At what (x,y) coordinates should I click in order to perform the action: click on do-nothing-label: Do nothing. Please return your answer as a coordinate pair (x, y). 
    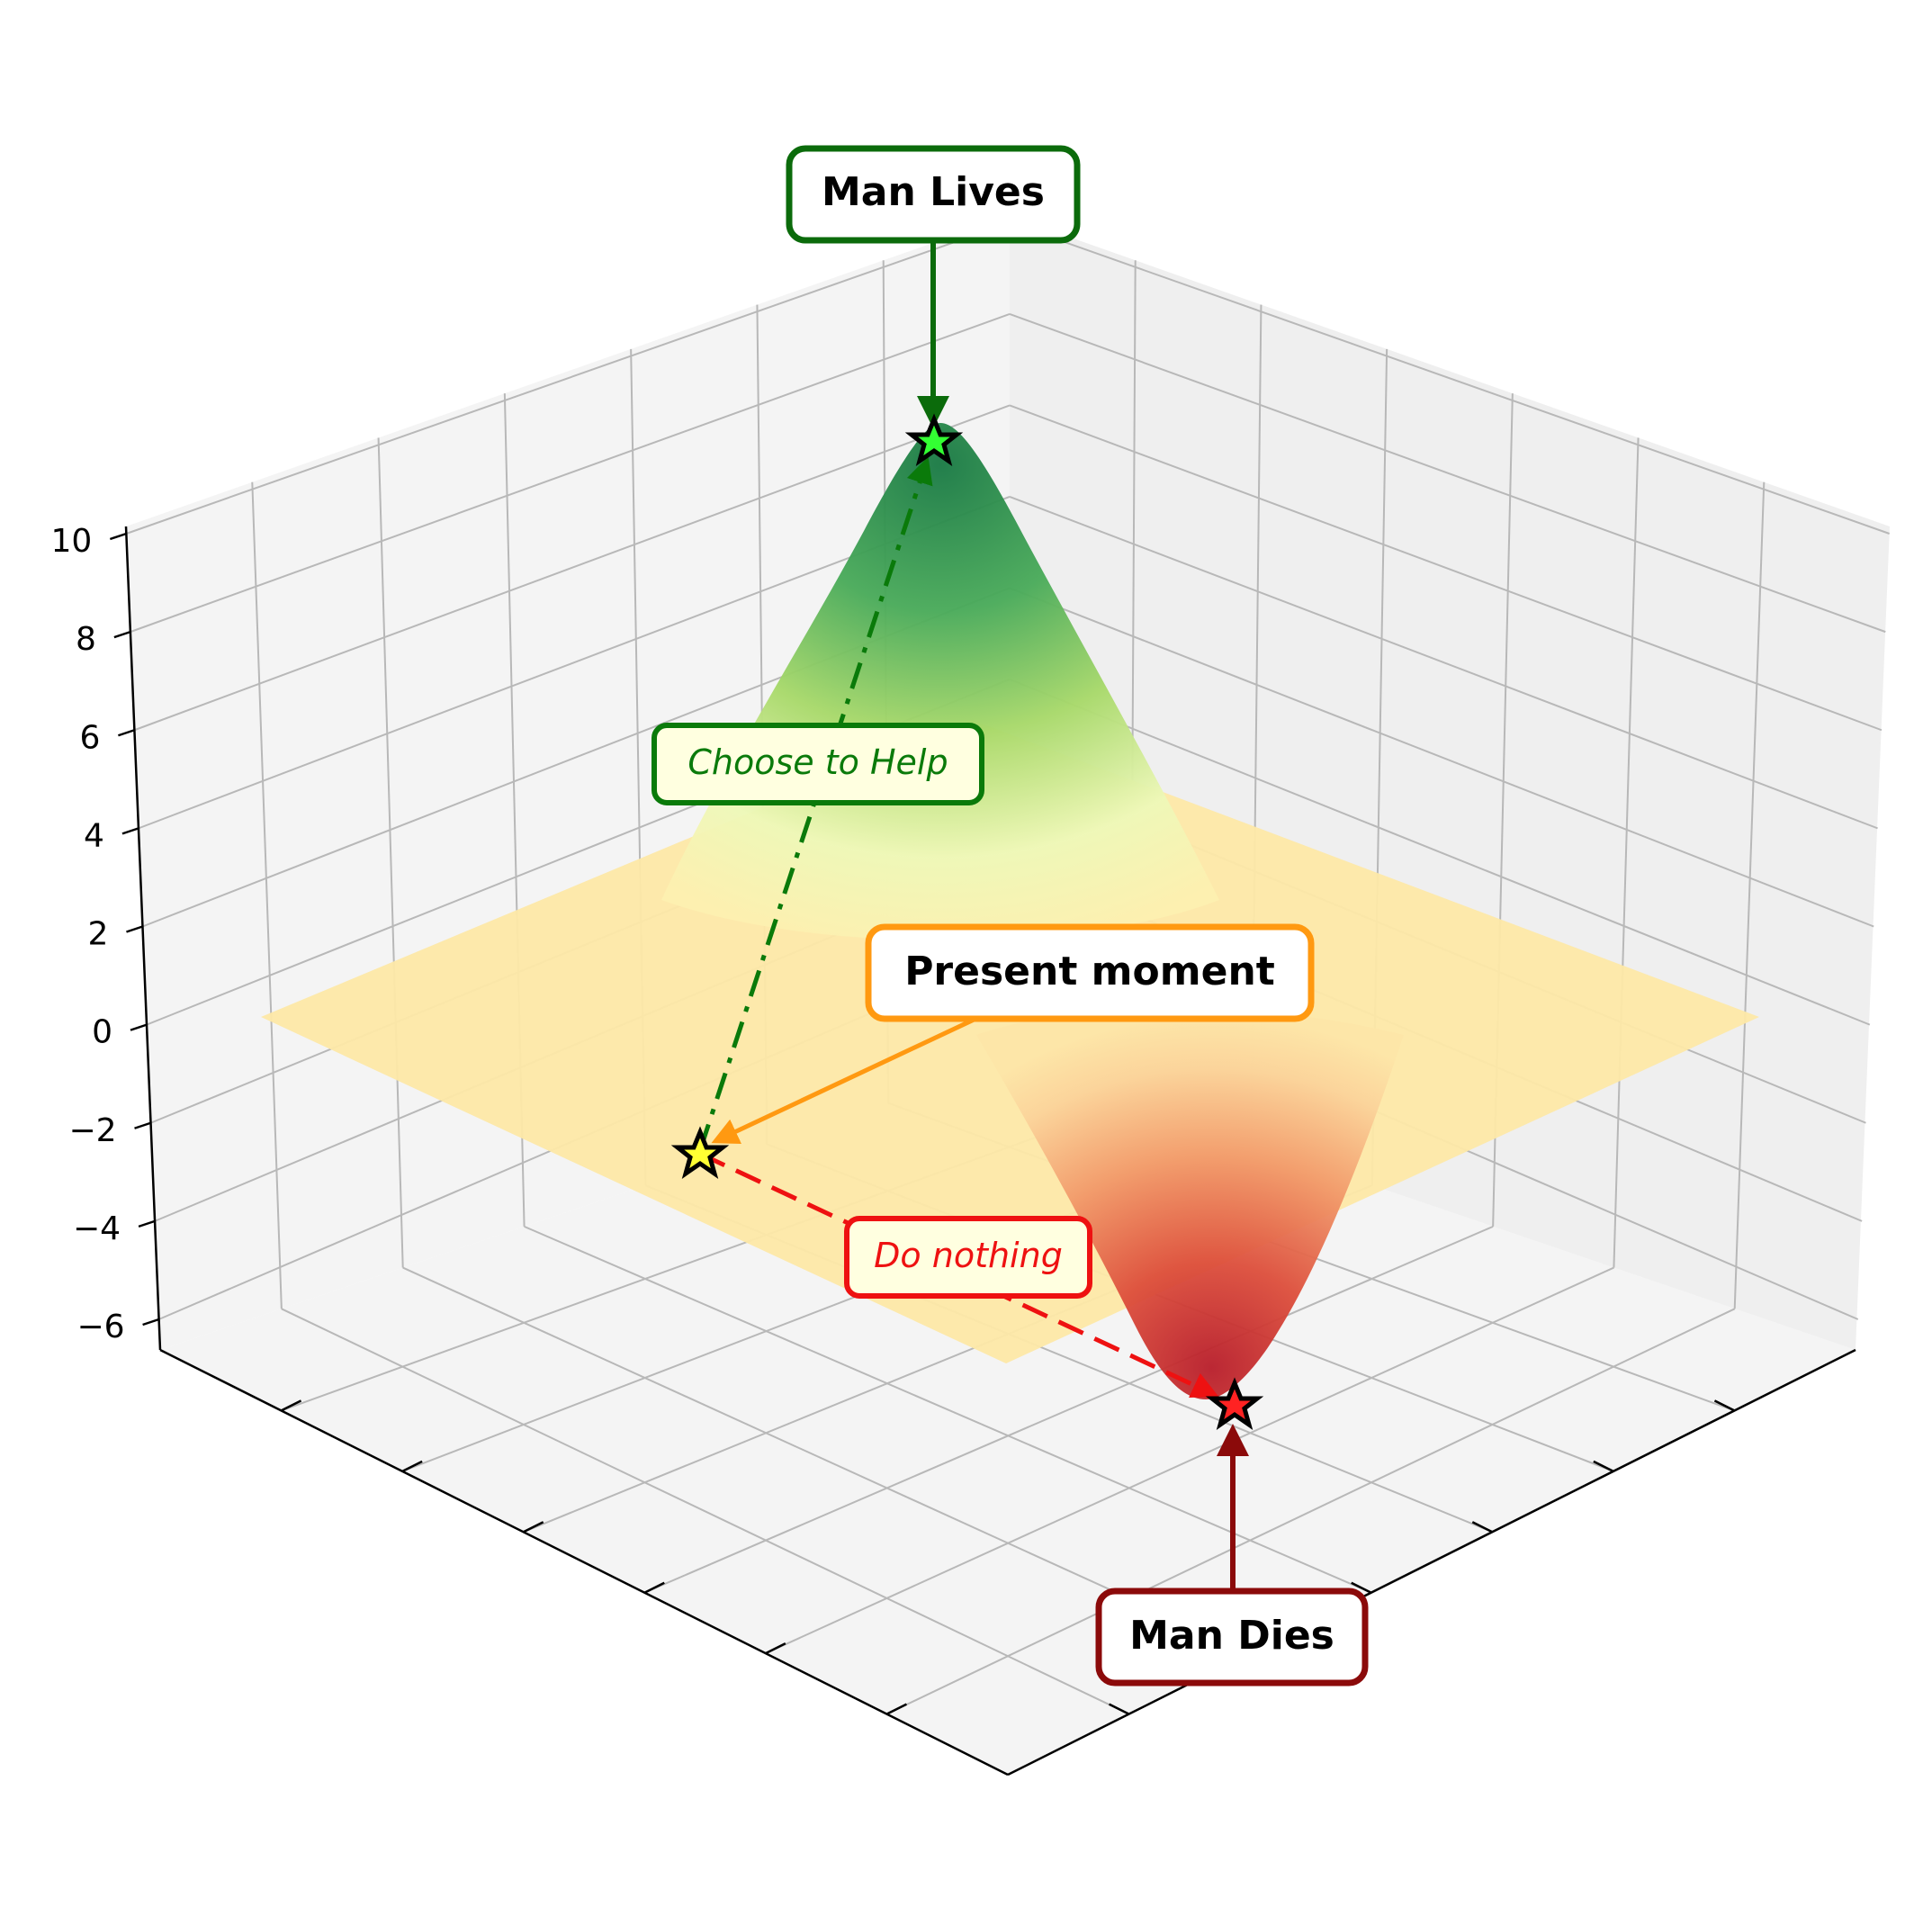
    Looking at the image, I should click on (968, 1256).